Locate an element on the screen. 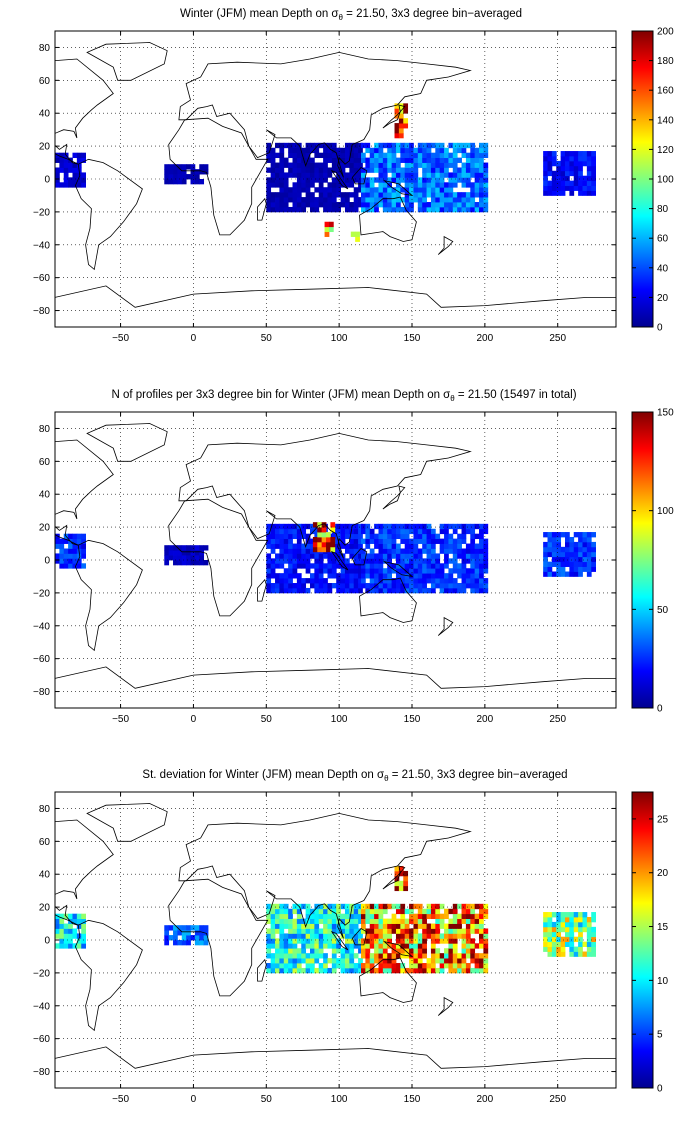 The width and height of the screenshot is (696, 1140). y-tick-label: −80 is located at coordinates (41, 311).